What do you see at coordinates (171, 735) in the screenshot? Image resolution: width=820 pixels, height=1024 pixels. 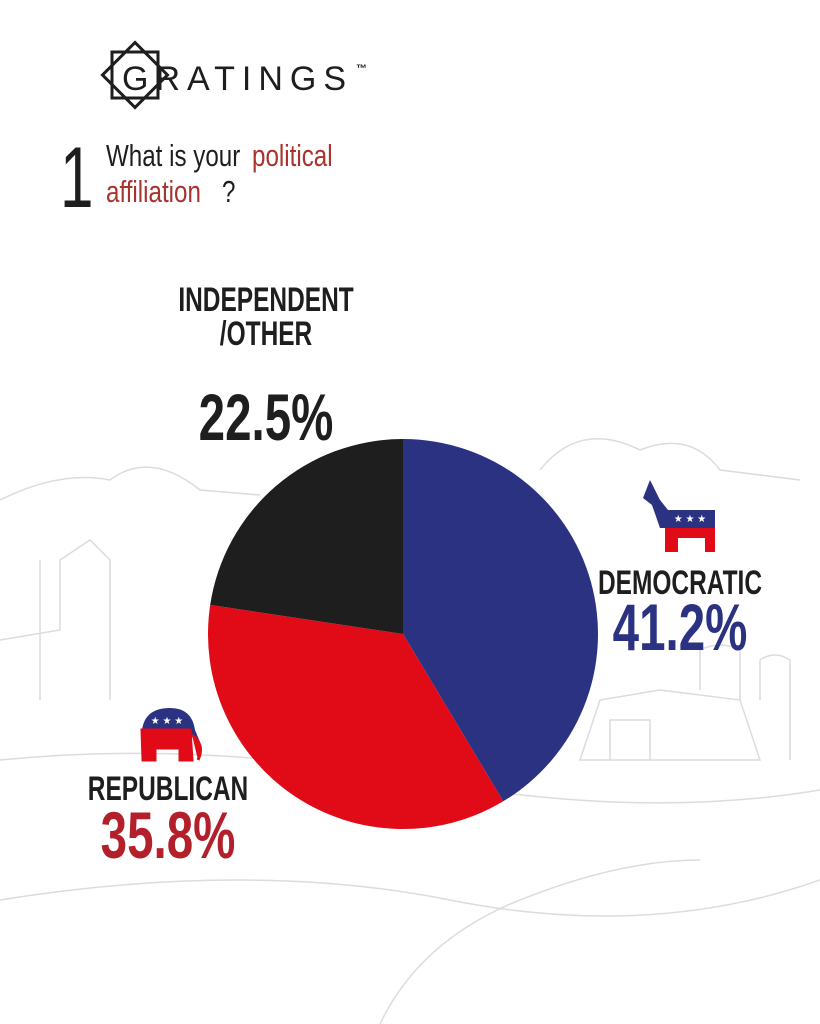 I see `elephant-icon: ★ ★ ★` at bounding box center [171, 735].